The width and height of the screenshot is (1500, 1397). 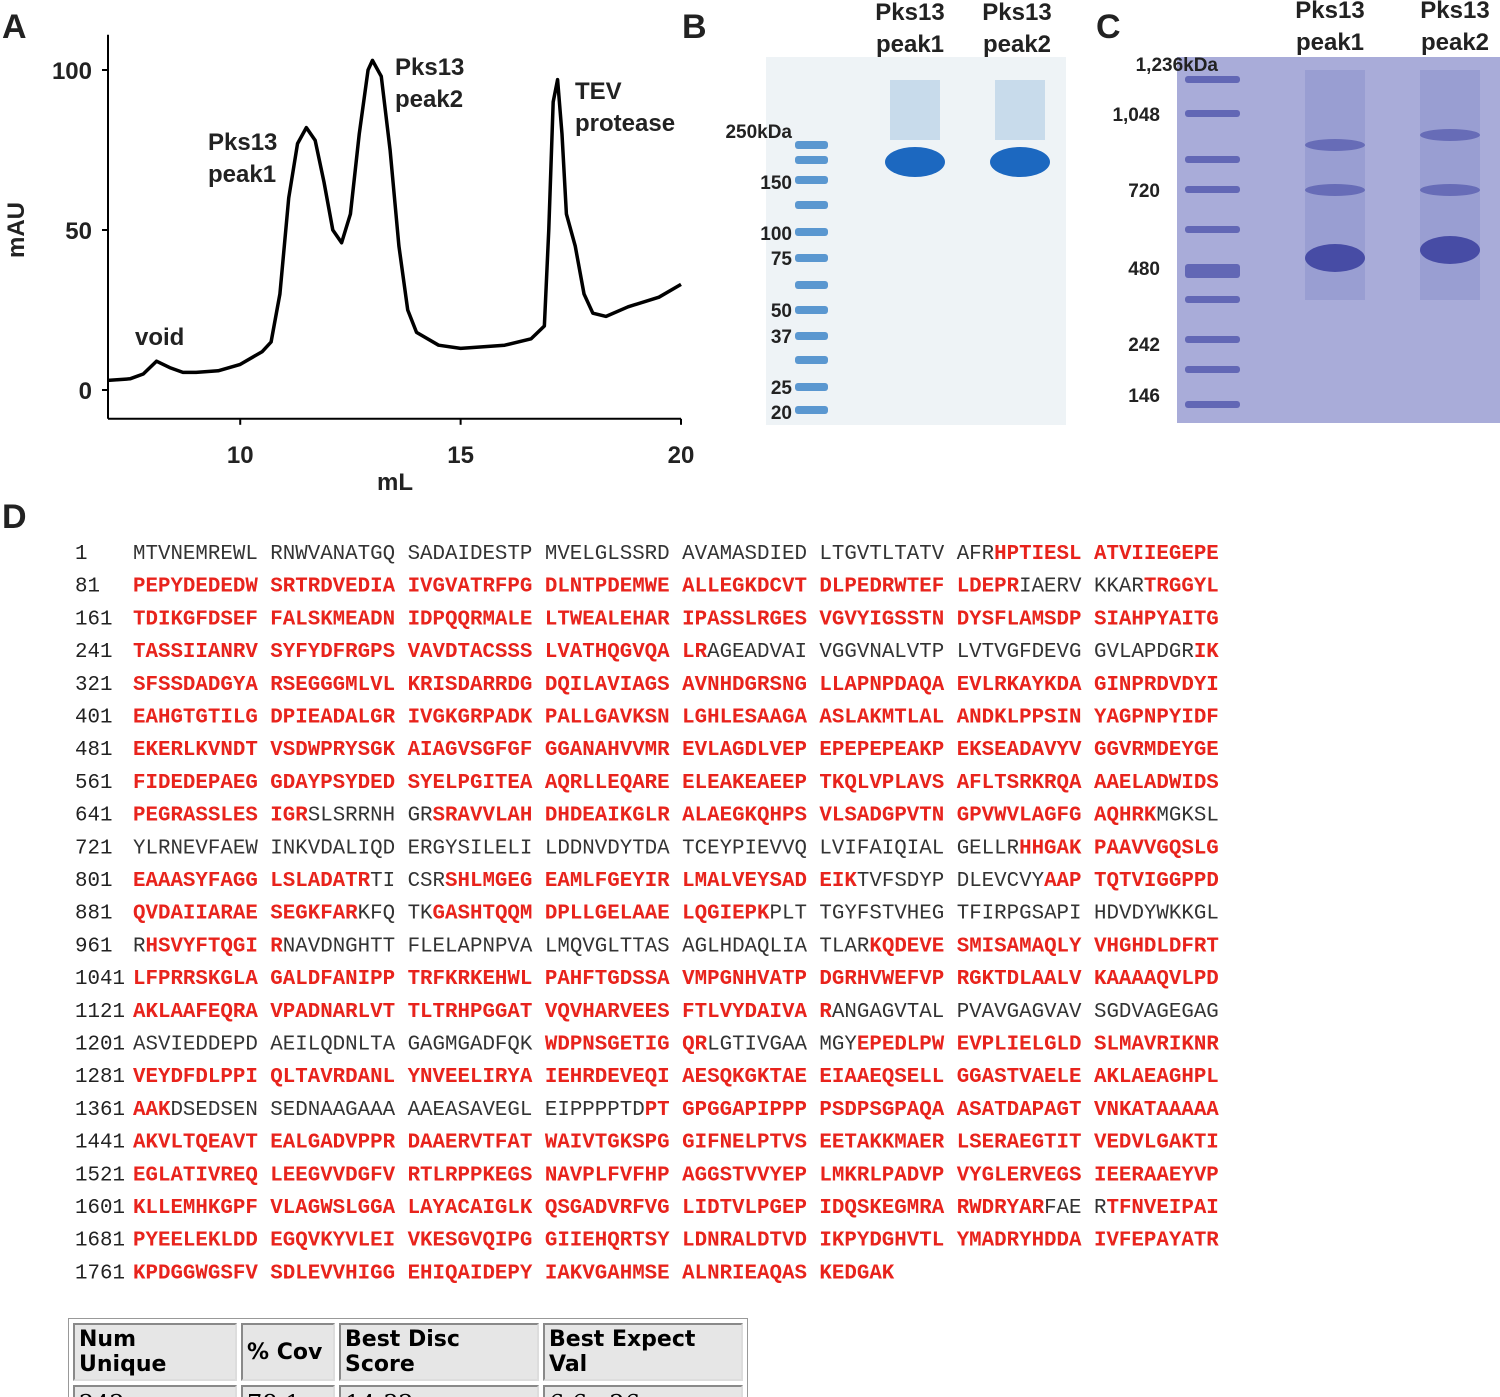 I want to click on residue-number: 1761, so click(x=100, y=1273).